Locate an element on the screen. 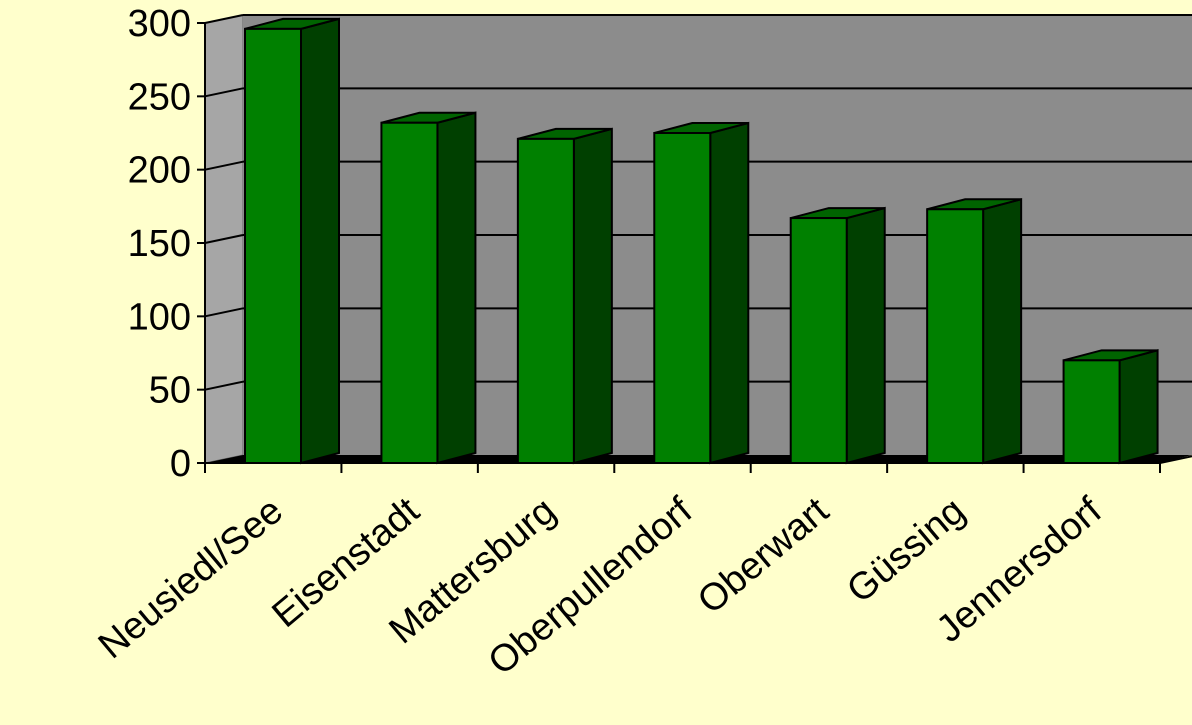 The width and height of the screenshot is (1192, 725). x-tick-label: Oberwart is located at coordinates (763, 555).